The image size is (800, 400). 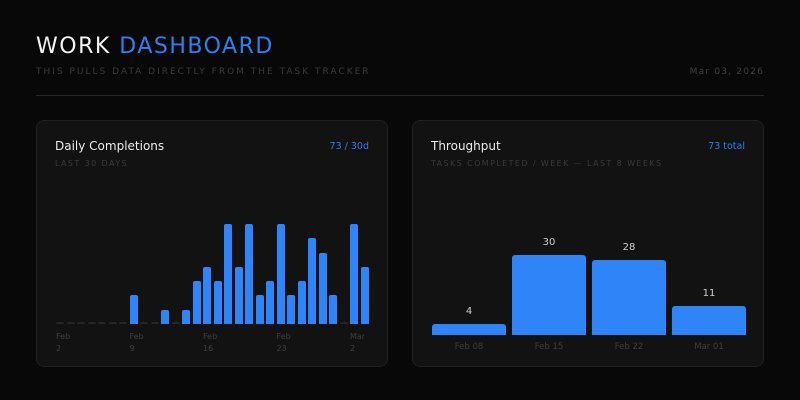 What do you see at coordinates (709, 293) in the screenshot?
I see `throughput-value-label: 11` at bounding box center [709, 293].